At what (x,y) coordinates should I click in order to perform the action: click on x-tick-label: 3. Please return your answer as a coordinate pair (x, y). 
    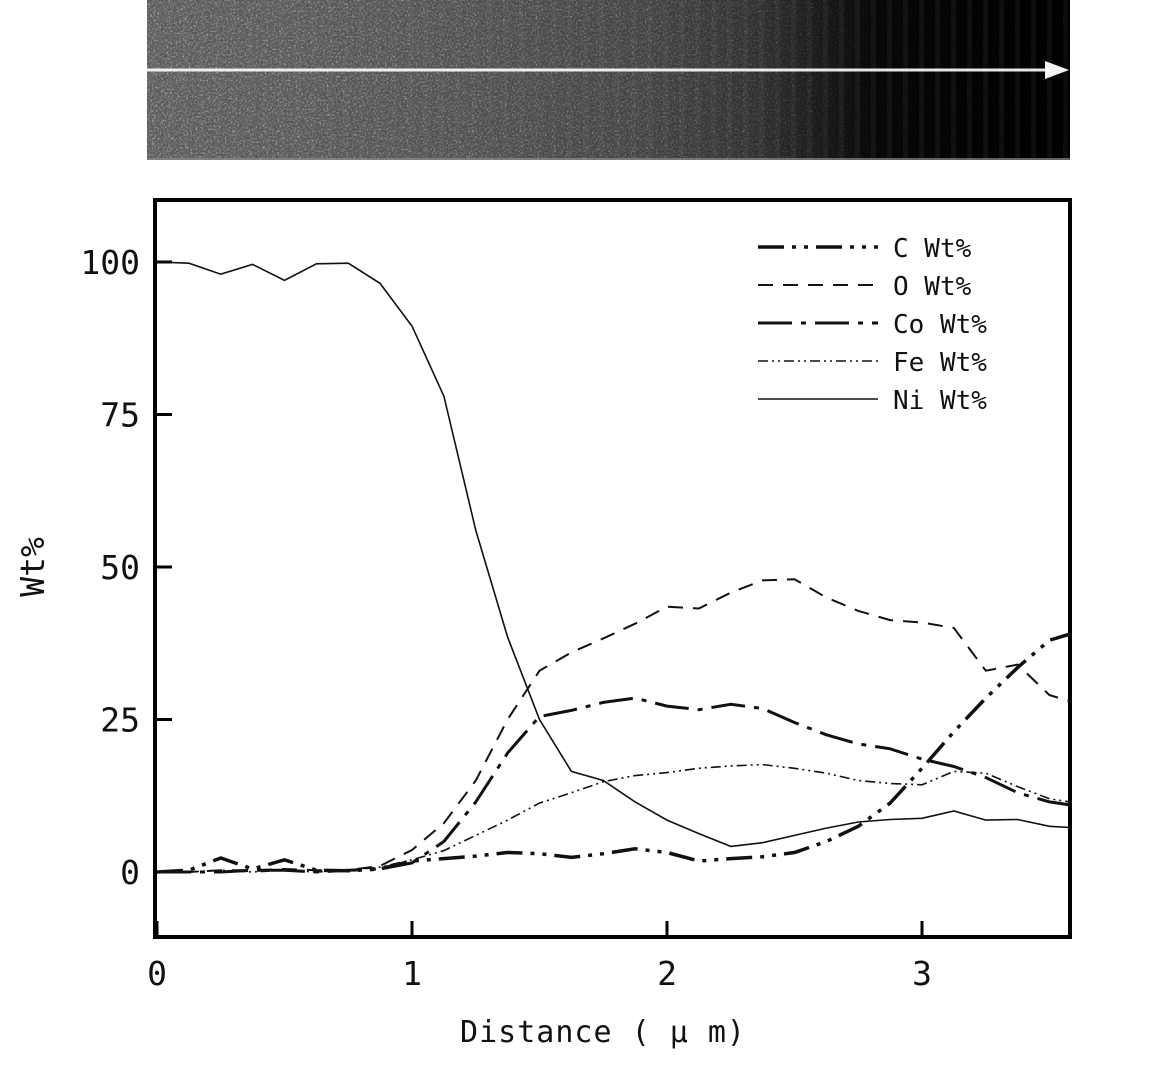
    Looking at the image, I should click on (922, 973).